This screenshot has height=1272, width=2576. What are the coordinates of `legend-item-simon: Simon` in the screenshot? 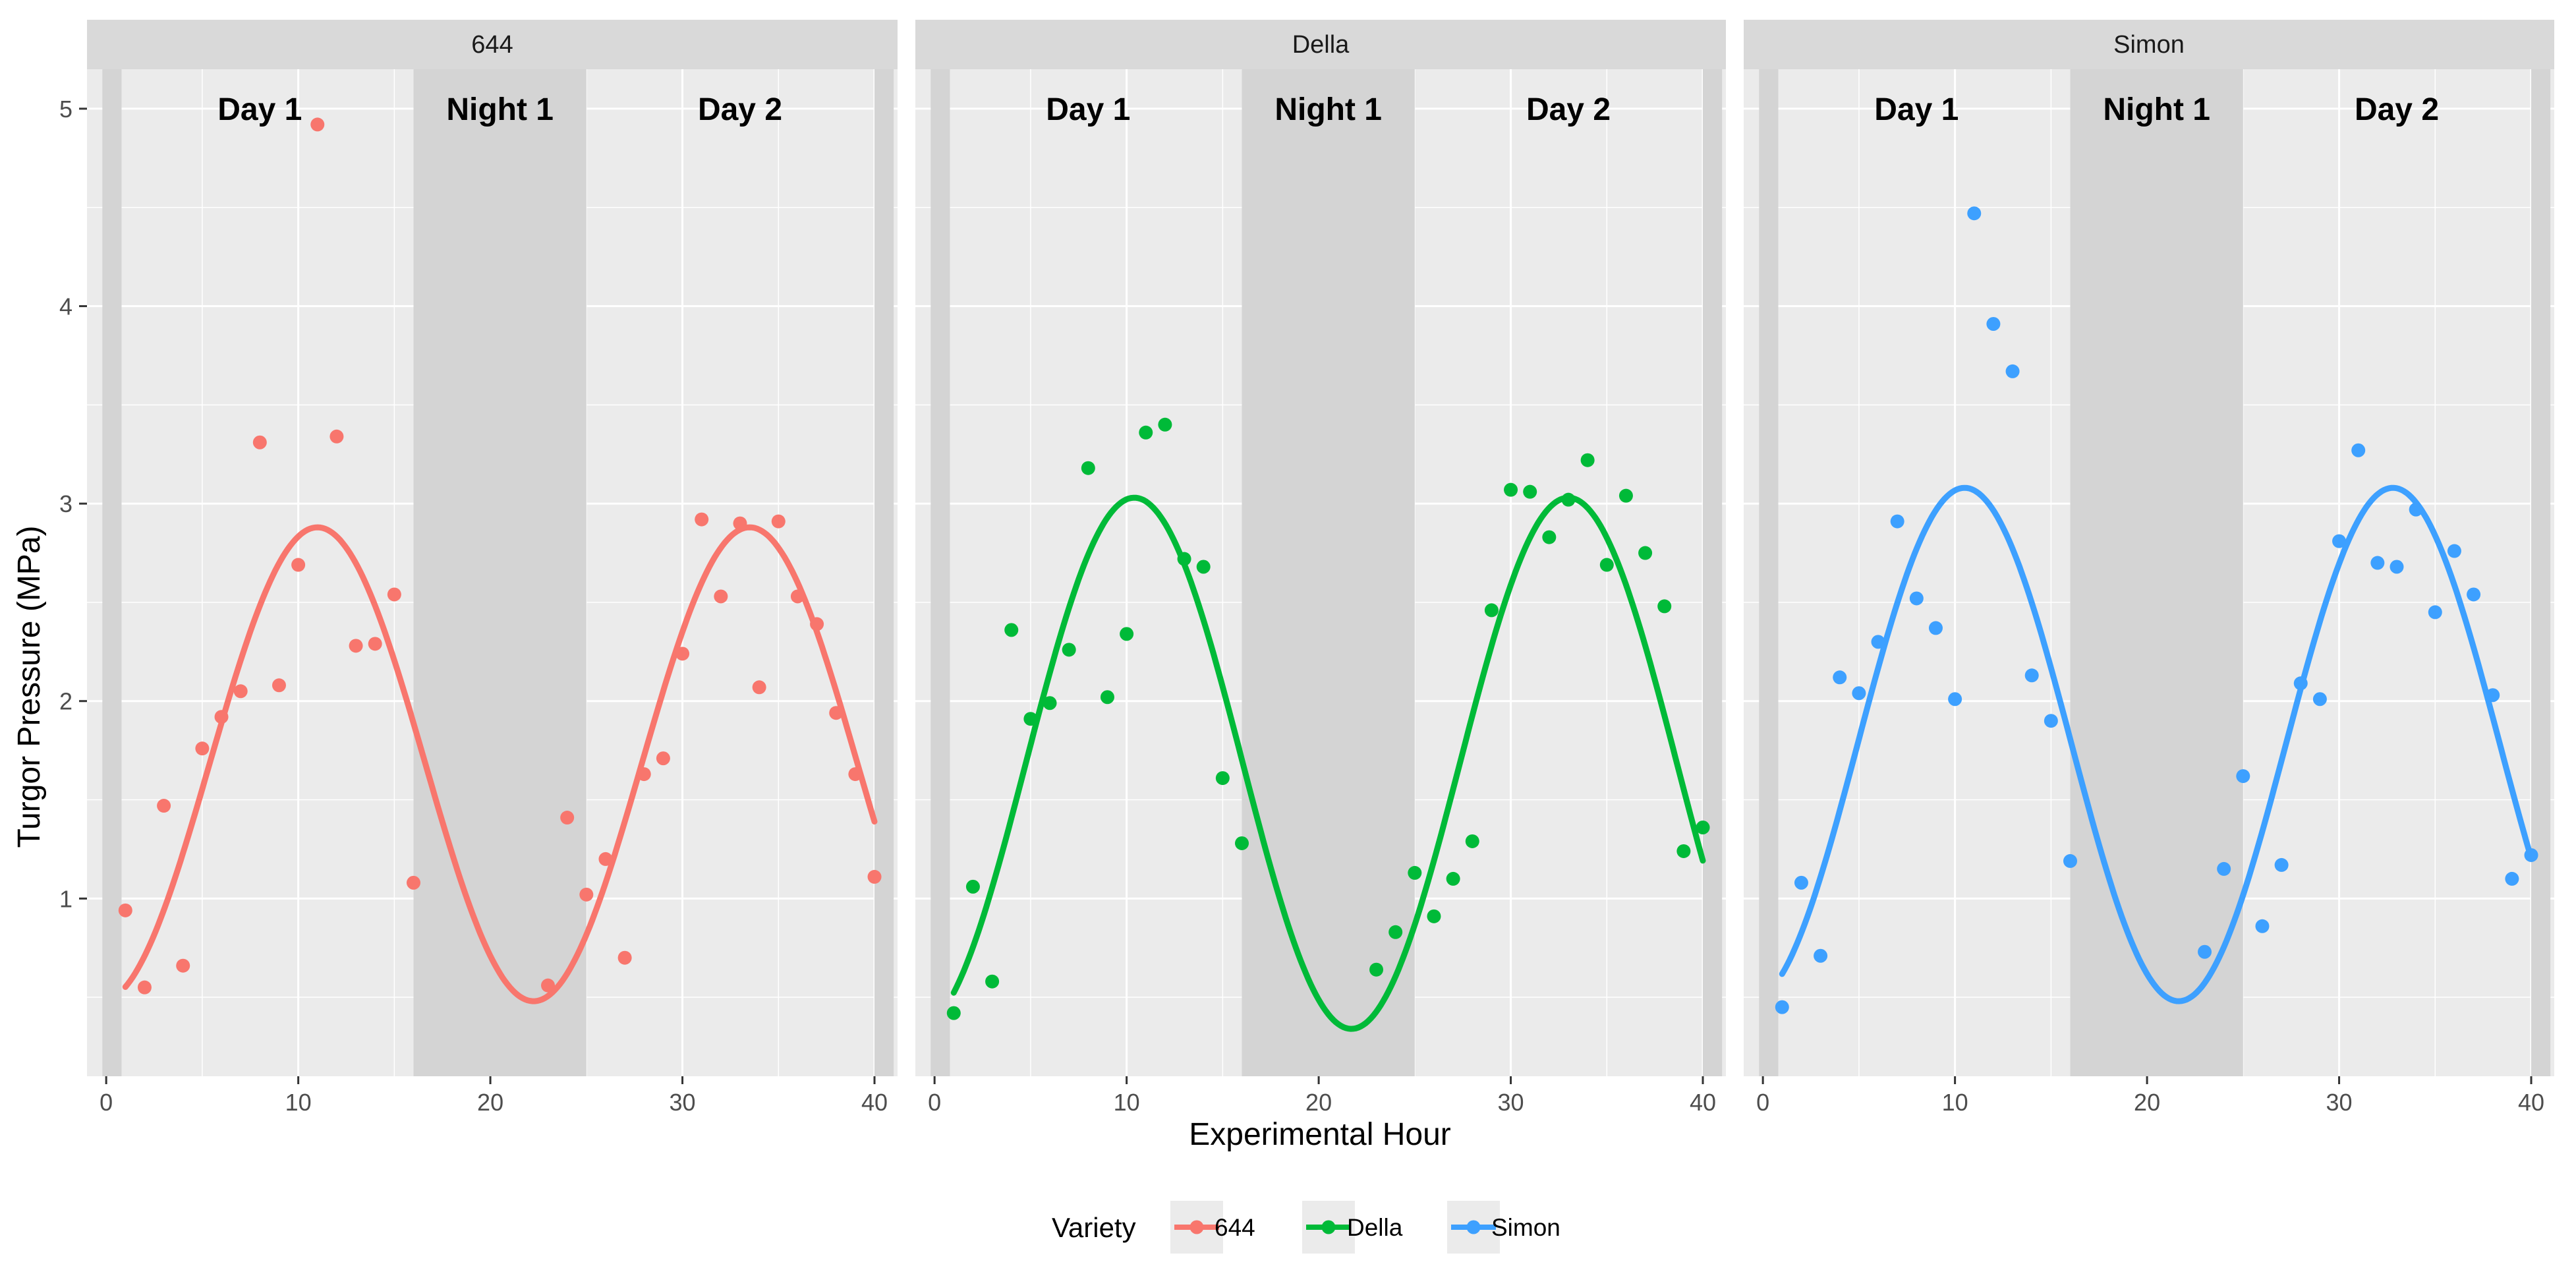 It's located at (1504, 1228).